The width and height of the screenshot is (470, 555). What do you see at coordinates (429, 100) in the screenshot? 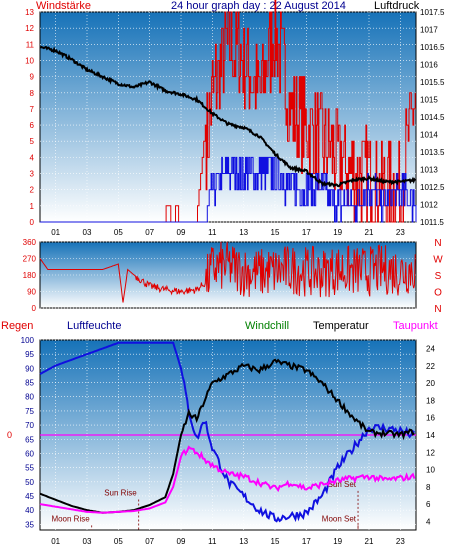
I see `y-right-tick-label: 1015` at bounding box center [429, 100].